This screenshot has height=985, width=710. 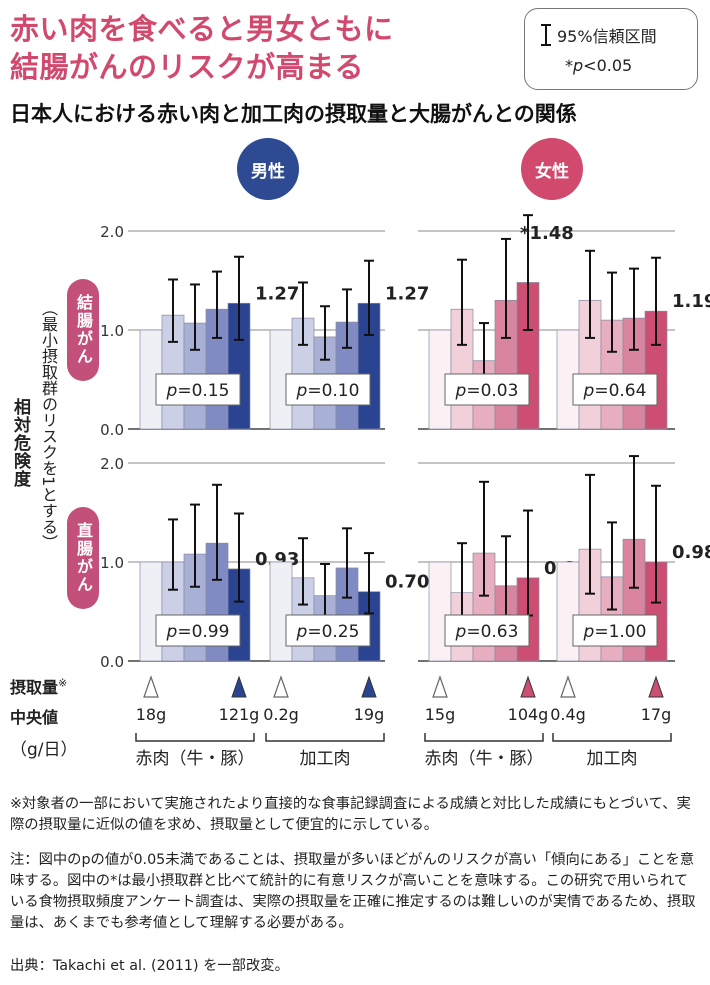 What do you see at coordinates (611, 49) in the screenshot?
I see `legend-box: 95%信頼区間 *p<0.05` at bounding box center [611, 49].